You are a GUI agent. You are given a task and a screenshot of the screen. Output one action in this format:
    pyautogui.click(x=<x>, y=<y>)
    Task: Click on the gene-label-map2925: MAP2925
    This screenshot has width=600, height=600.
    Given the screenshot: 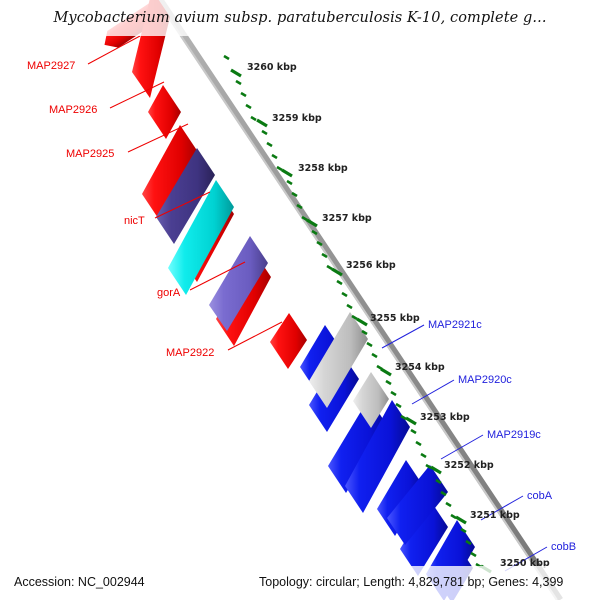 What is the action you would take?
    pyautogui.click(x=90, y=154)
    